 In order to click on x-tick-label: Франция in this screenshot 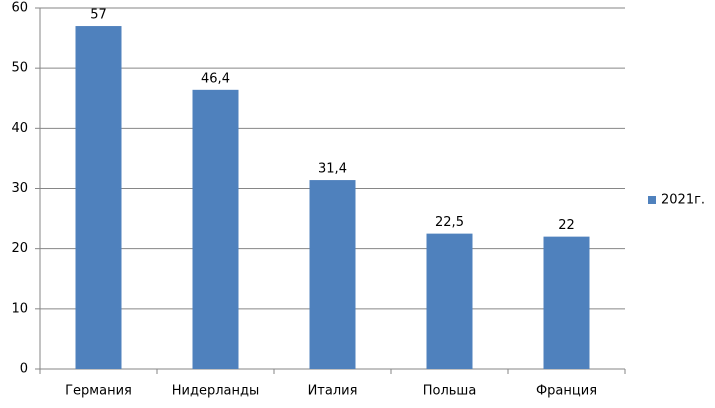, I will do `click(566, 391)`.